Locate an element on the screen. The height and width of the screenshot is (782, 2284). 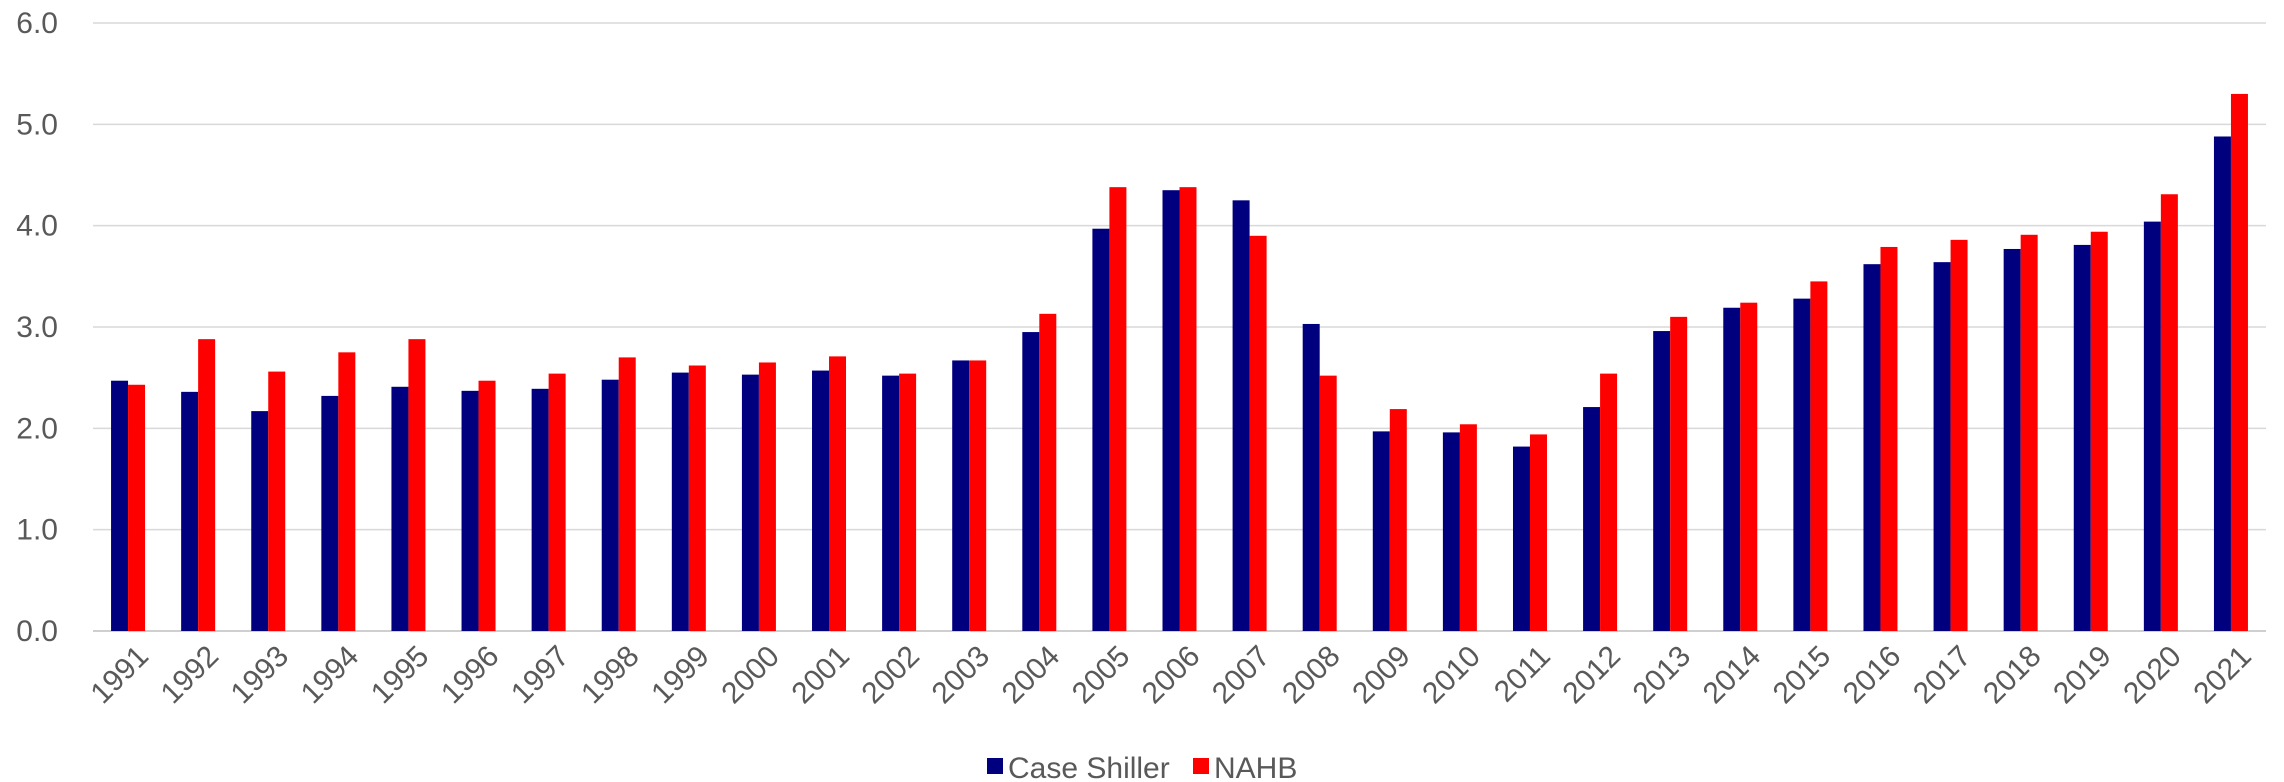
bar-nahb-2004 is located at coordinates (1048, 472).